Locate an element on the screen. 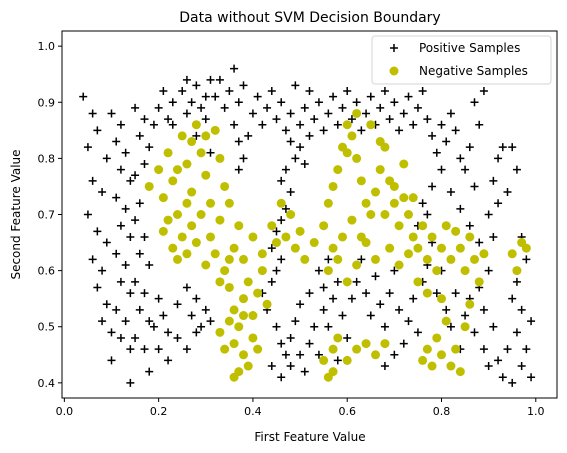  legend-label: Negative Samples is located at coordinates (473, 71).